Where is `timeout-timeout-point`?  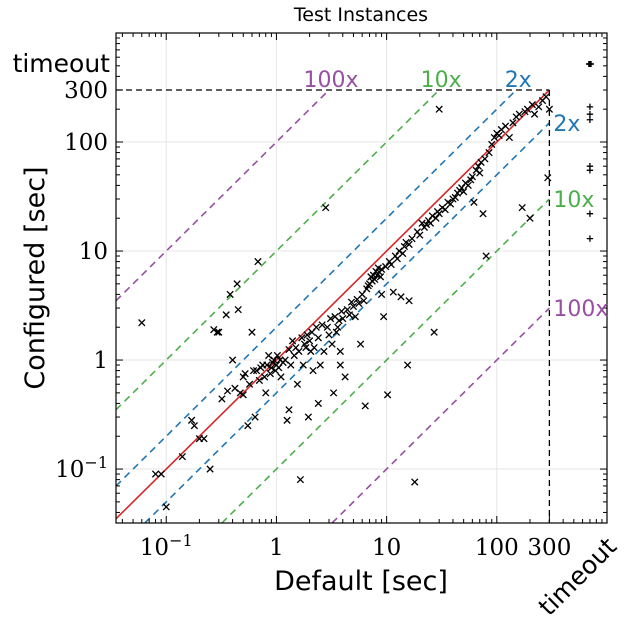 timeout-timeout-point is located at coordinates (590, 64).